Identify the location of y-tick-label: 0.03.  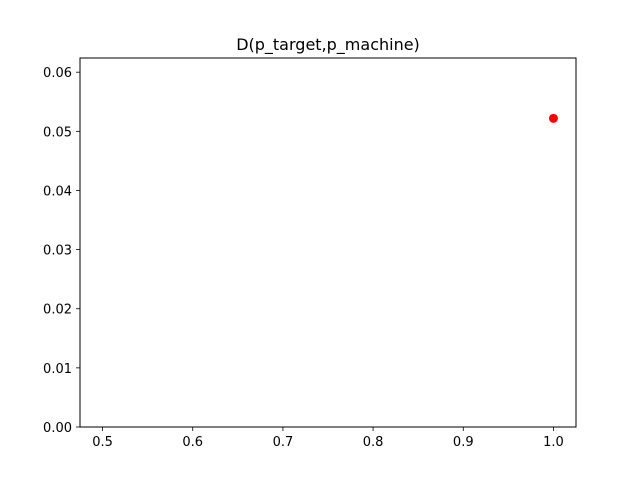
(57, 251).